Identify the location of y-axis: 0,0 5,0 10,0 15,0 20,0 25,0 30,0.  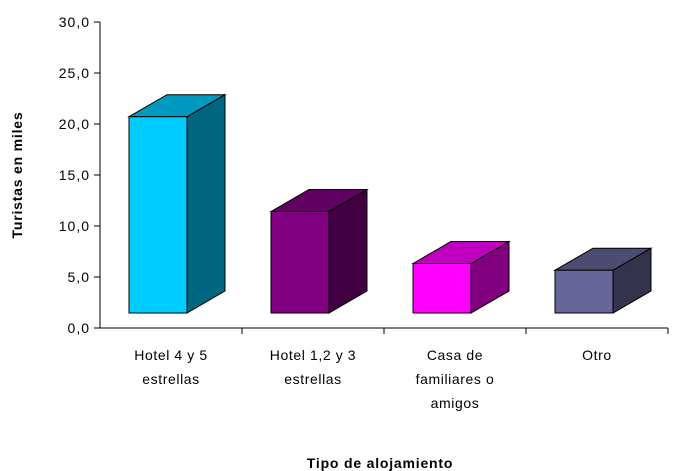
(80, 175).